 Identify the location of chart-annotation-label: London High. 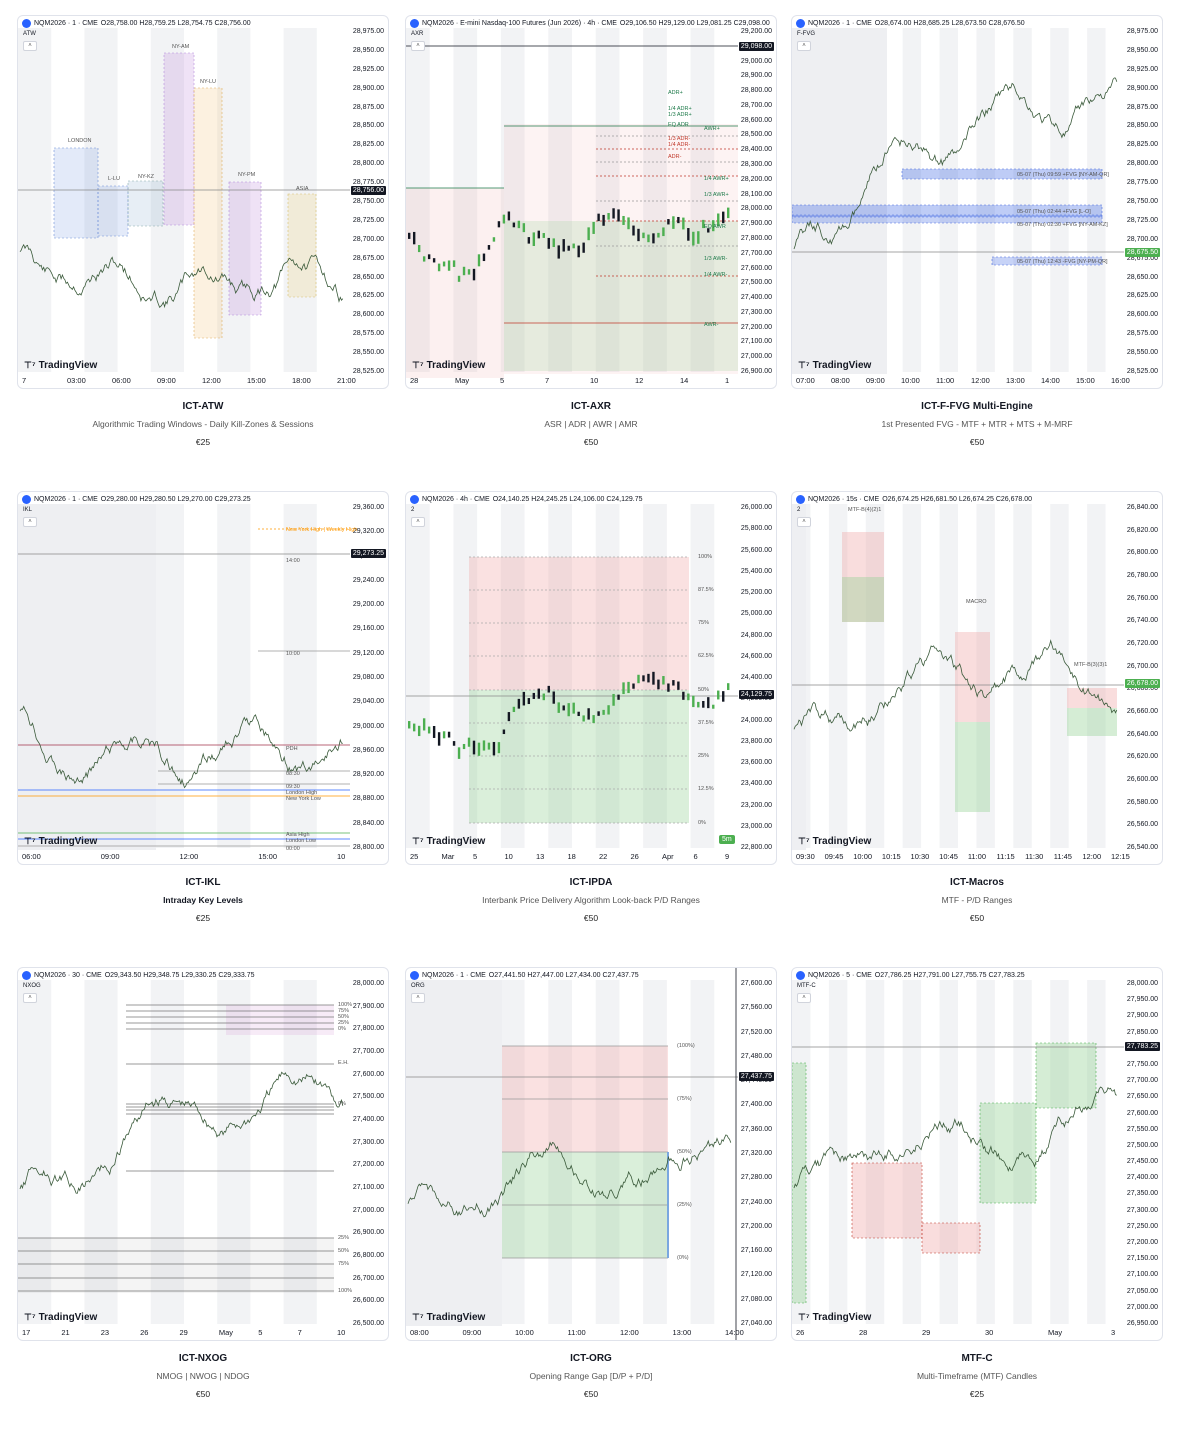
(302, 793).